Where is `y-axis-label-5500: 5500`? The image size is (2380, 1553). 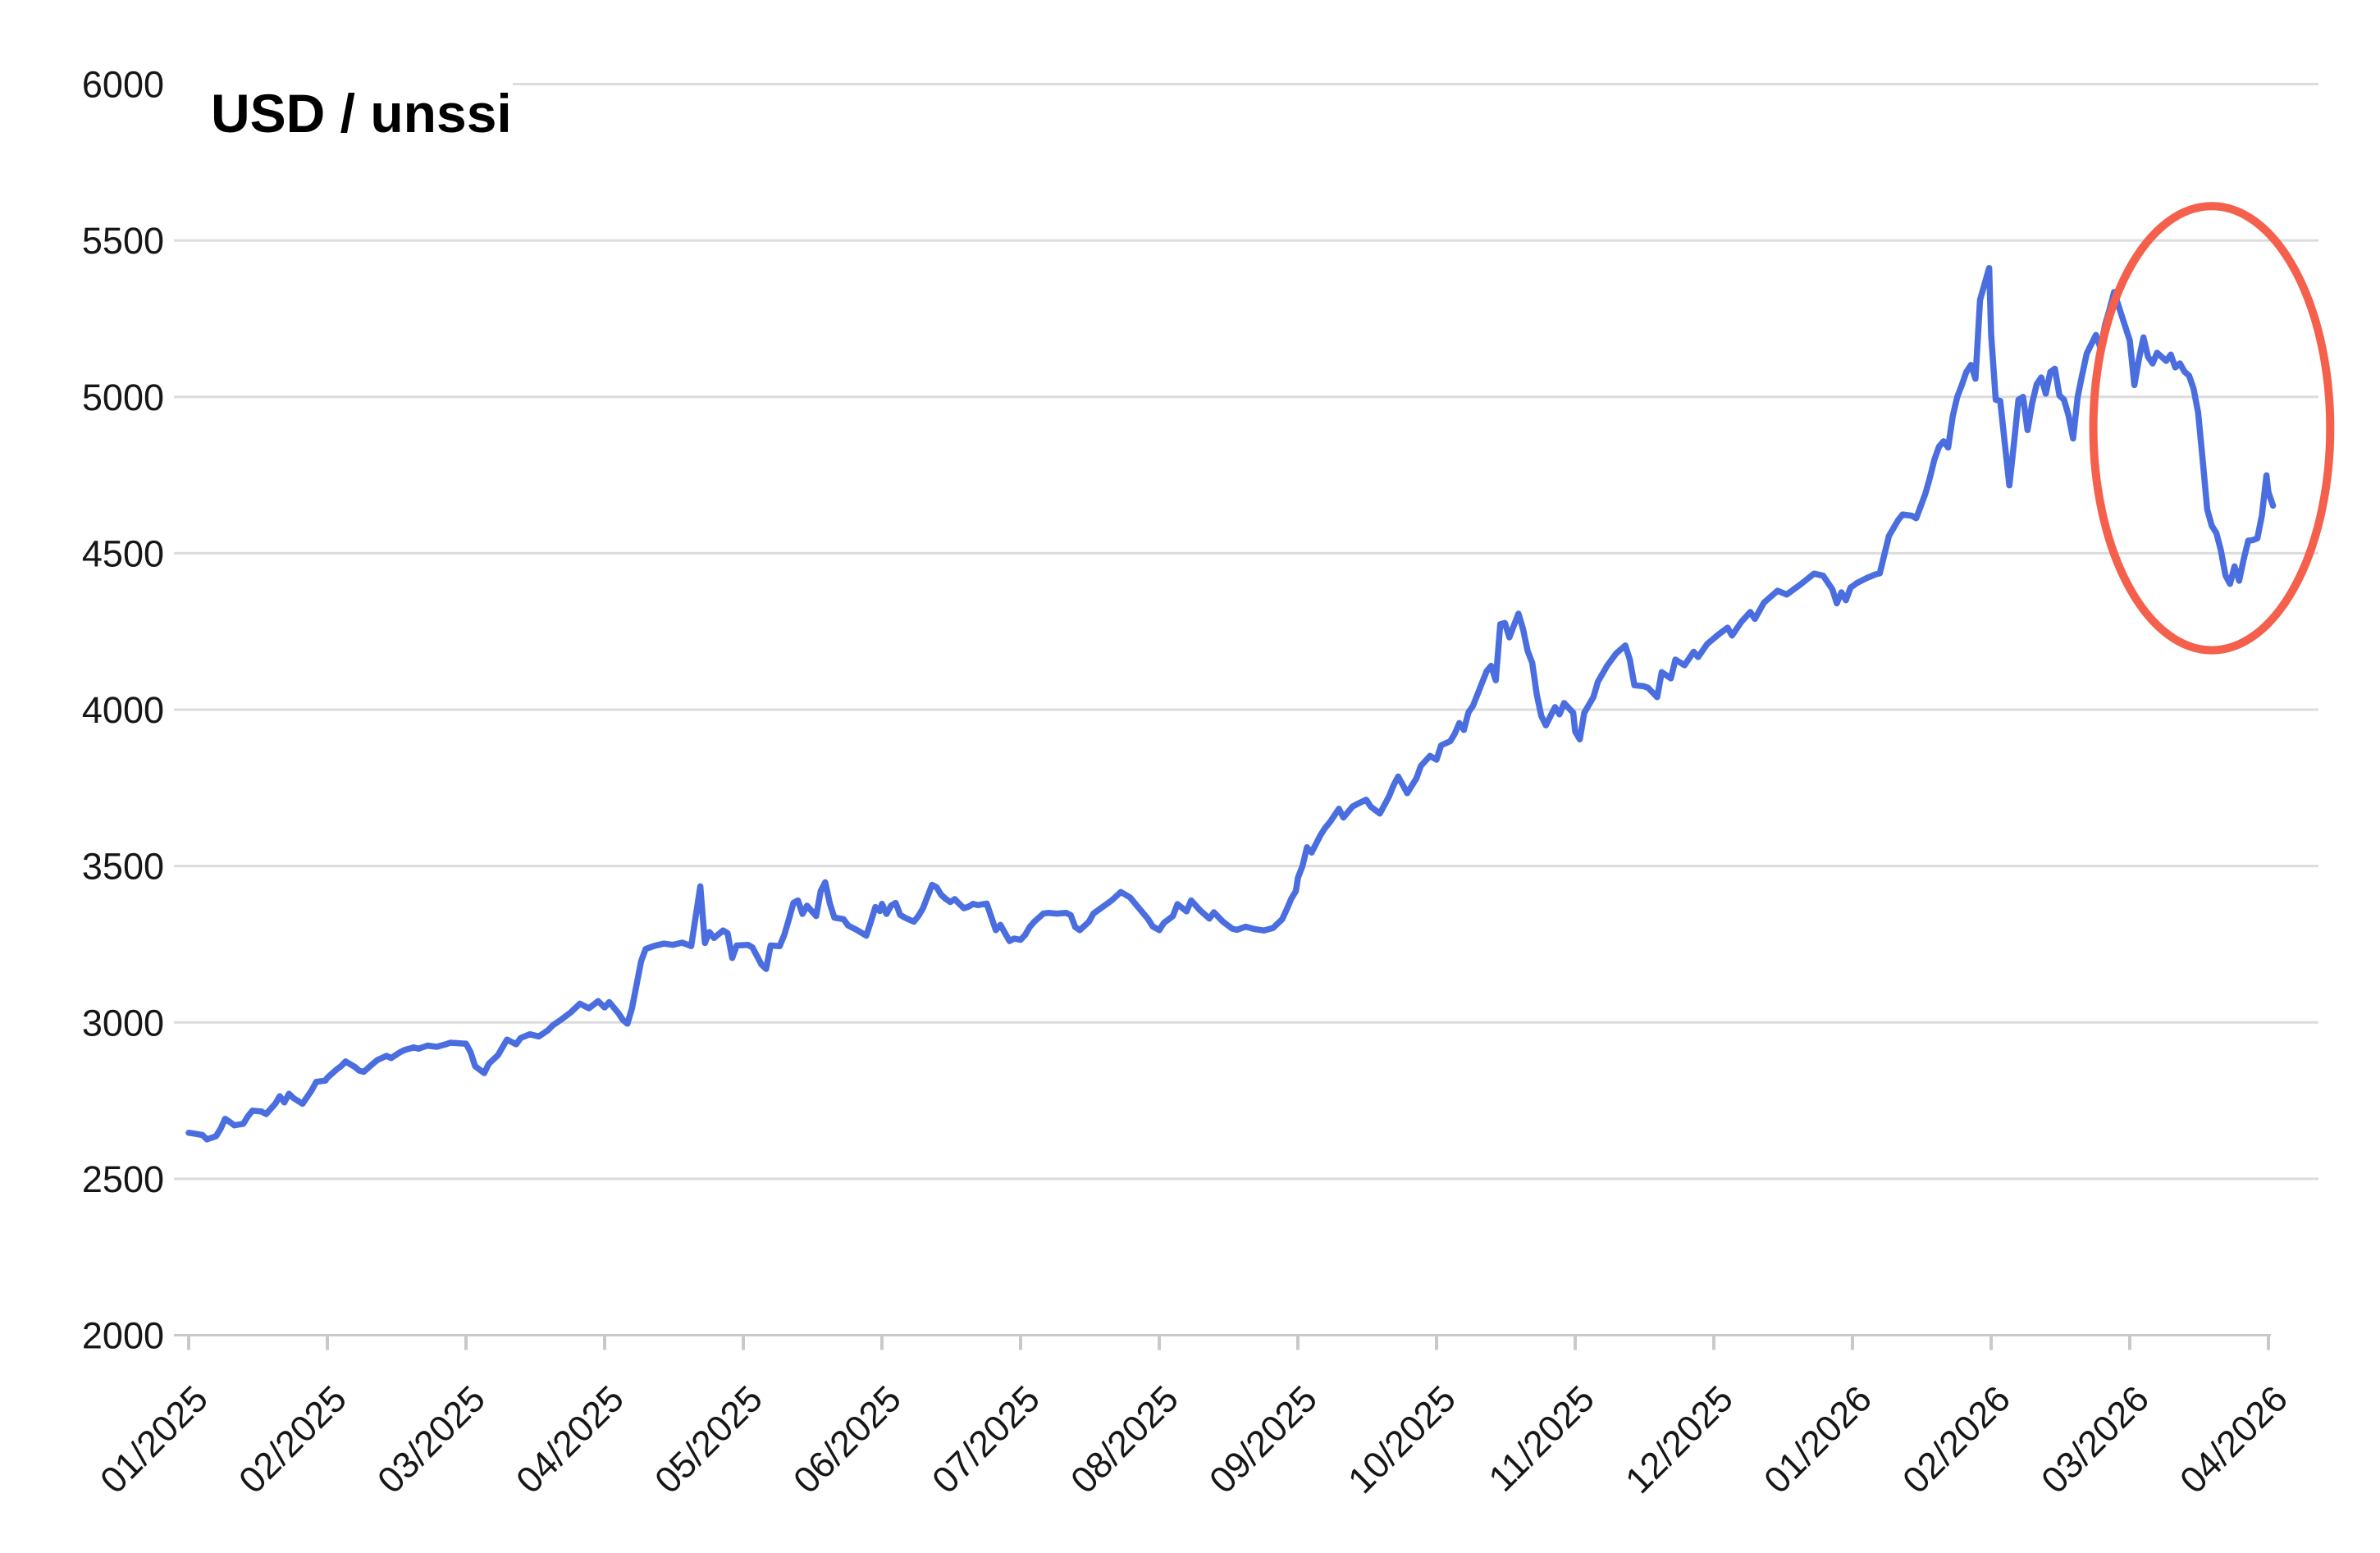
y-axis-label-5500: 5500 is located at coordinates (123, 241).